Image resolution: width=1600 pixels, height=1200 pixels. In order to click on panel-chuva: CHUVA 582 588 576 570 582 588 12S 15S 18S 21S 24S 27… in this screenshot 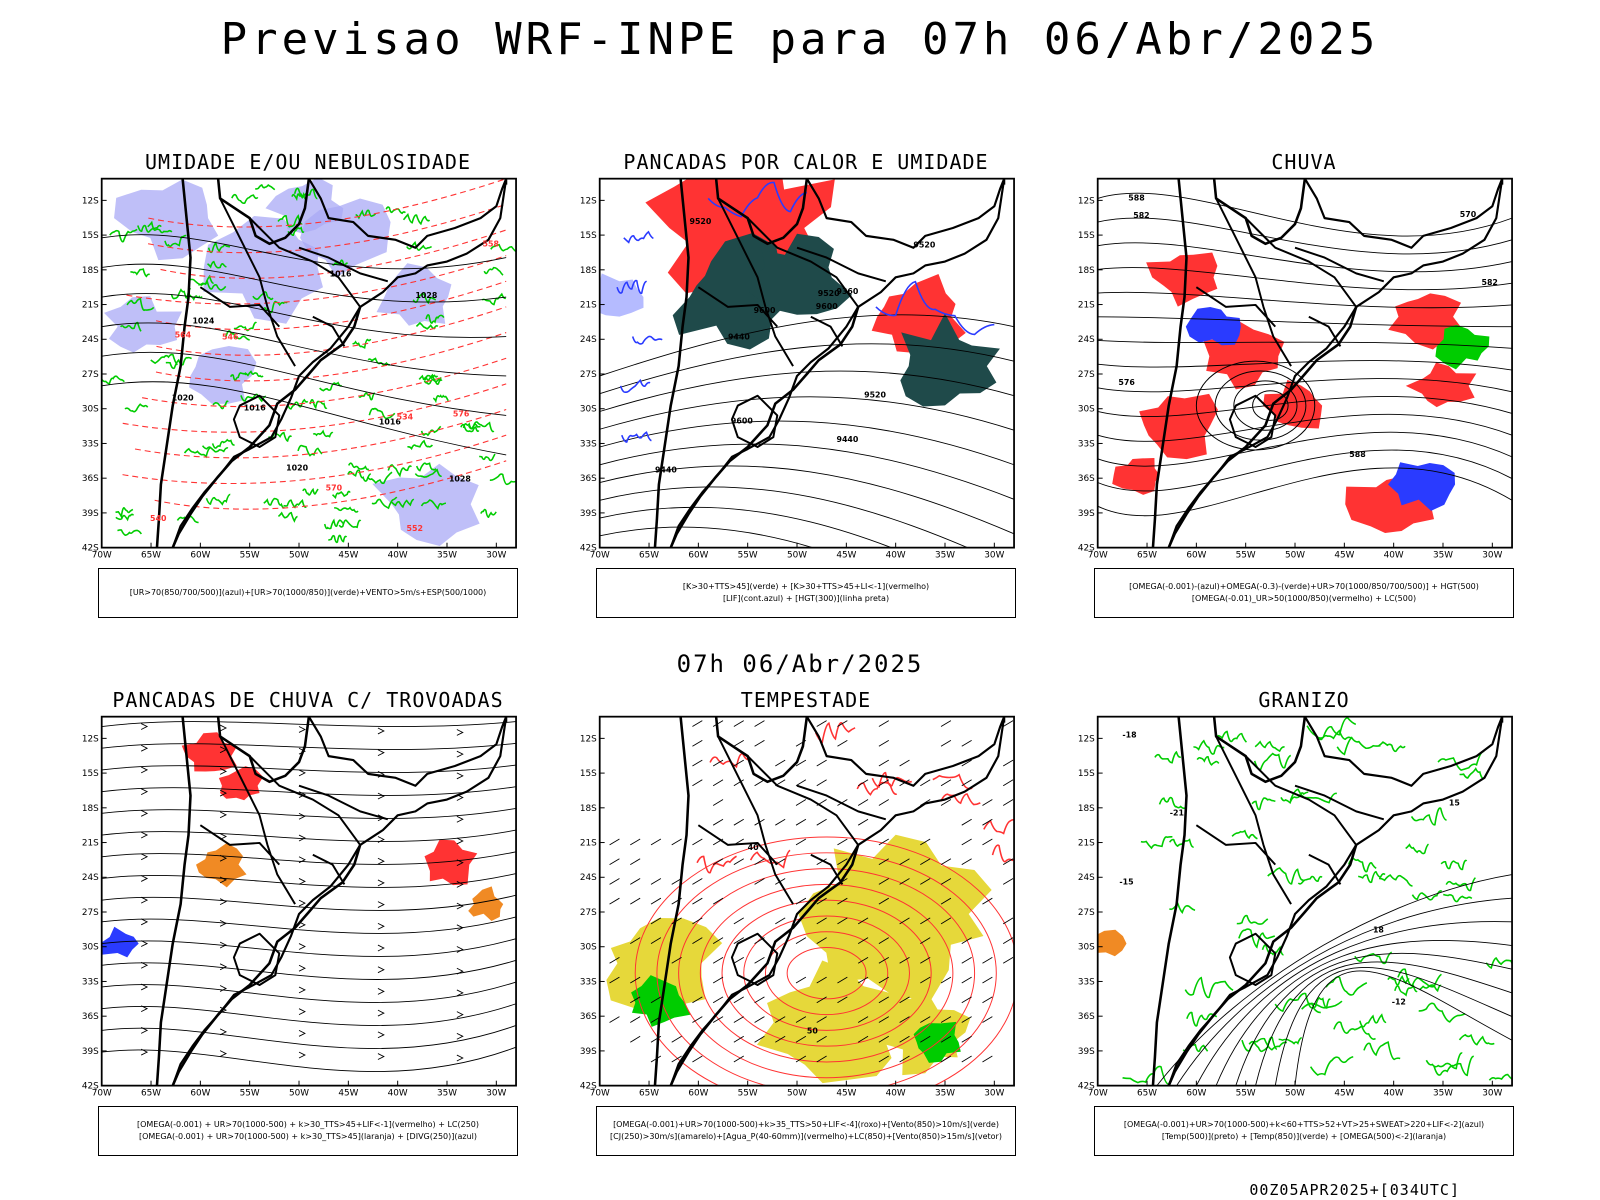, I will do `click(1296, 390)`.